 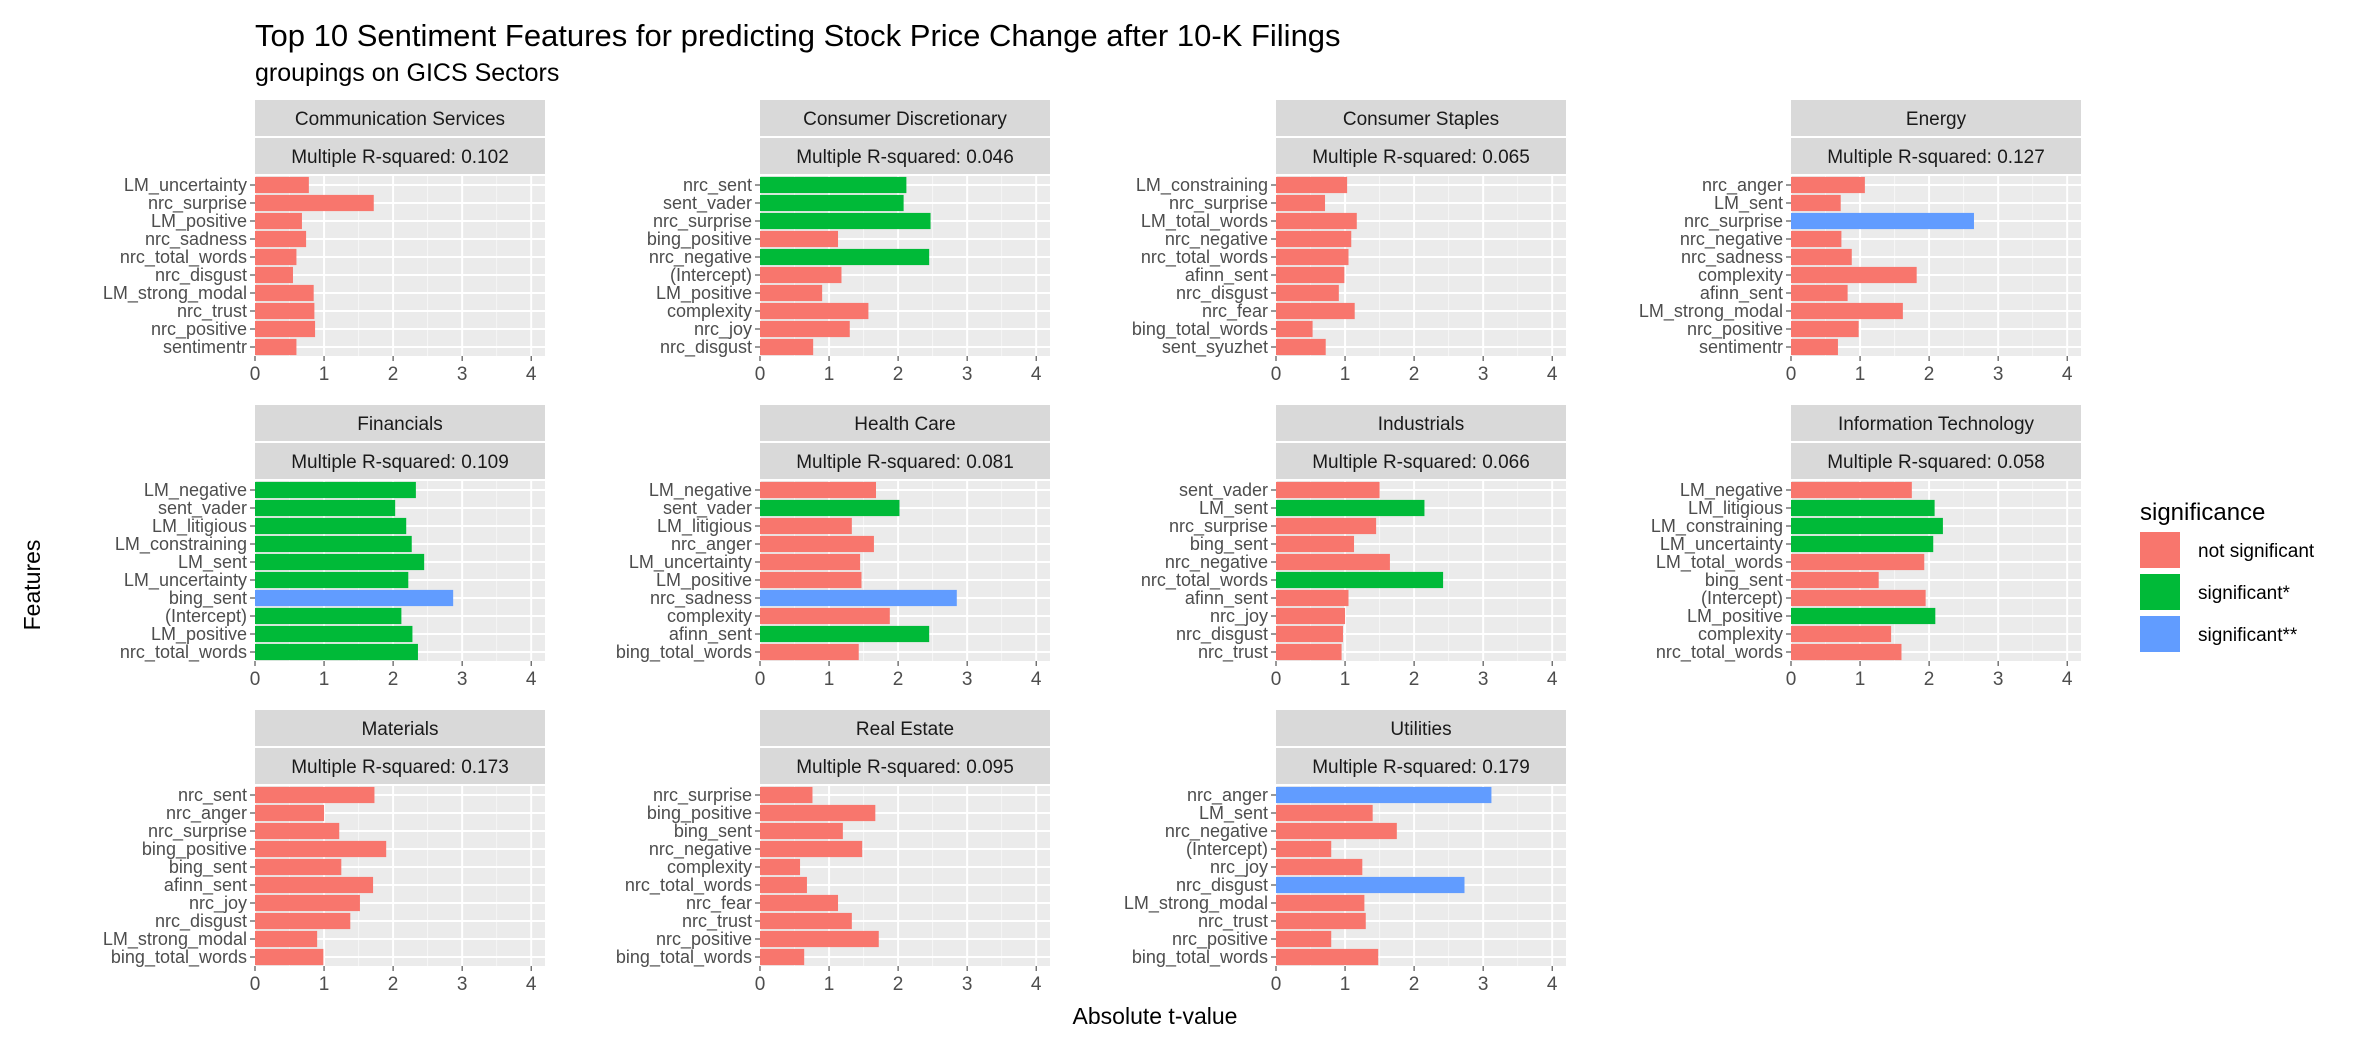 What do you see at coordinates (833, 185) in the screenshot?
I see `bar-nrc-sent` at bounding box center [833, 185].